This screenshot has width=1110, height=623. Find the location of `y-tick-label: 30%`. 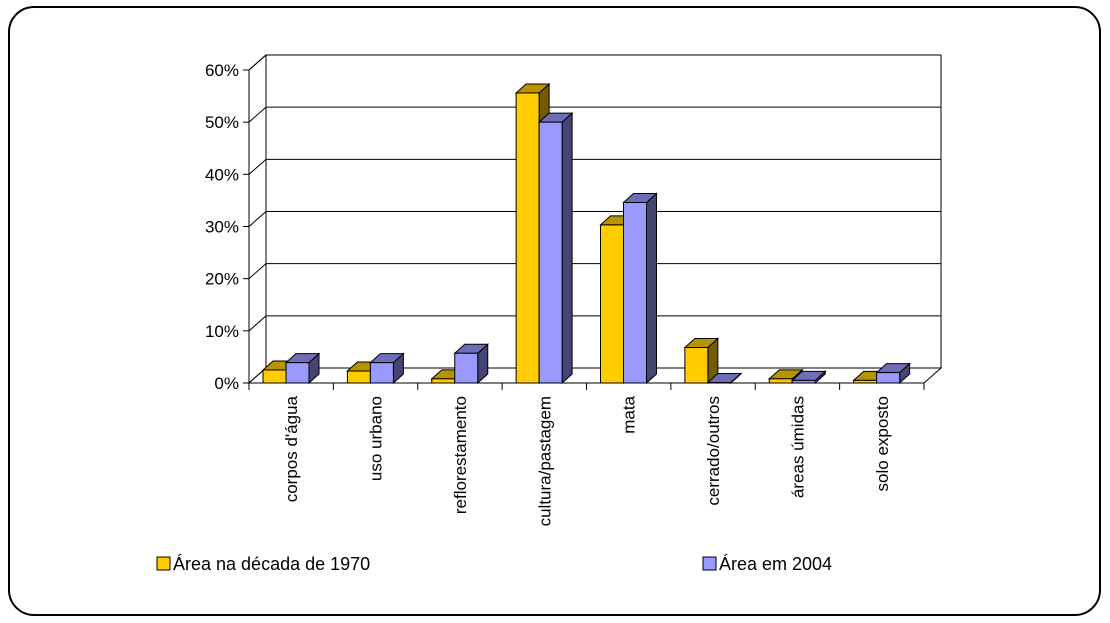

y-tick-label: 30% is located at coordinates (222, 227).